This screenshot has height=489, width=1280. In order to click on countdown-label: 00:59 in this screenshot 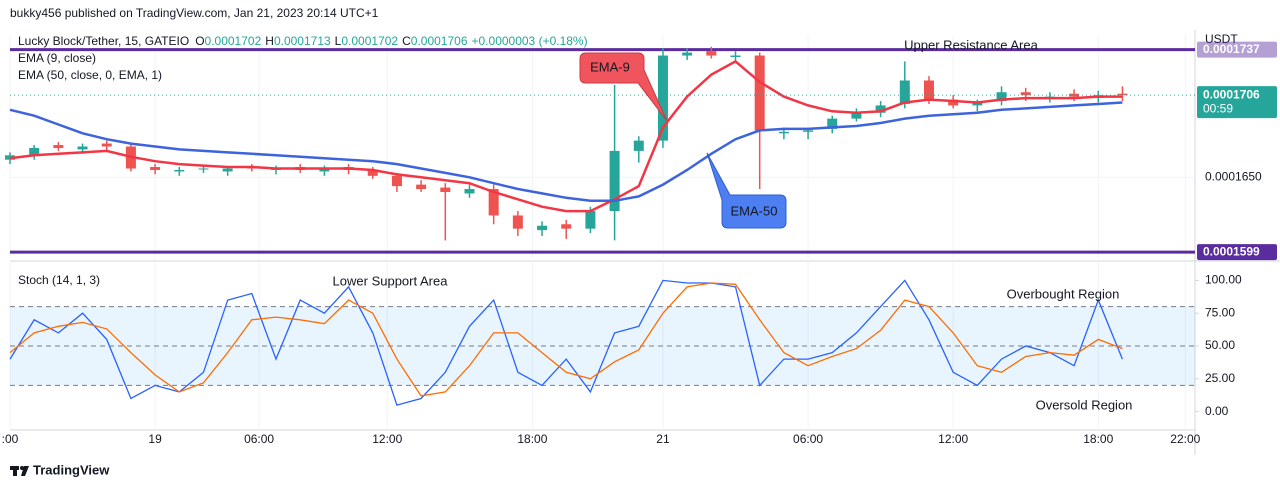, I will do `click(1218, 108)`.